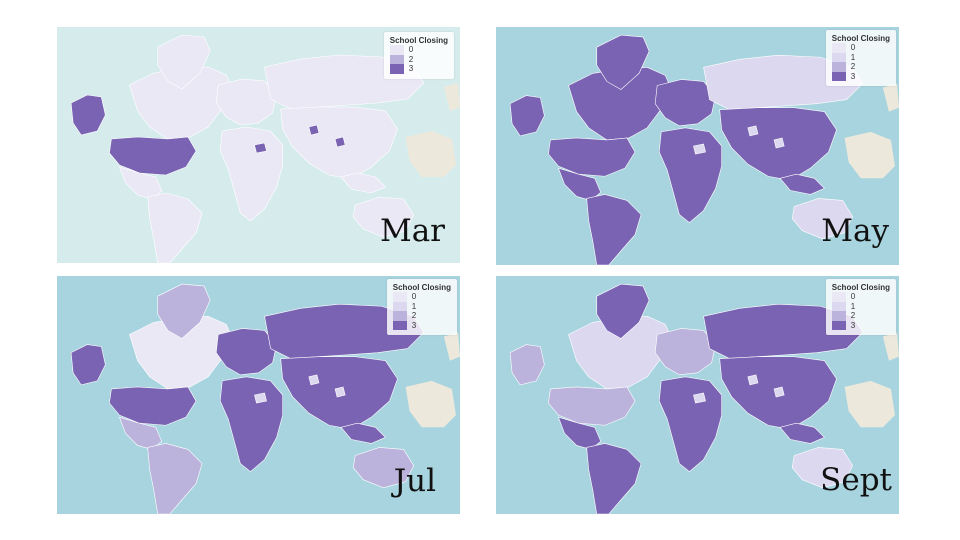 The height and width of the screenshot is (540, 960). What do you see at coordinates (414, 481) in the screenshot?
I see `month-label-jul: Jul` at bounding box center [414, 481].